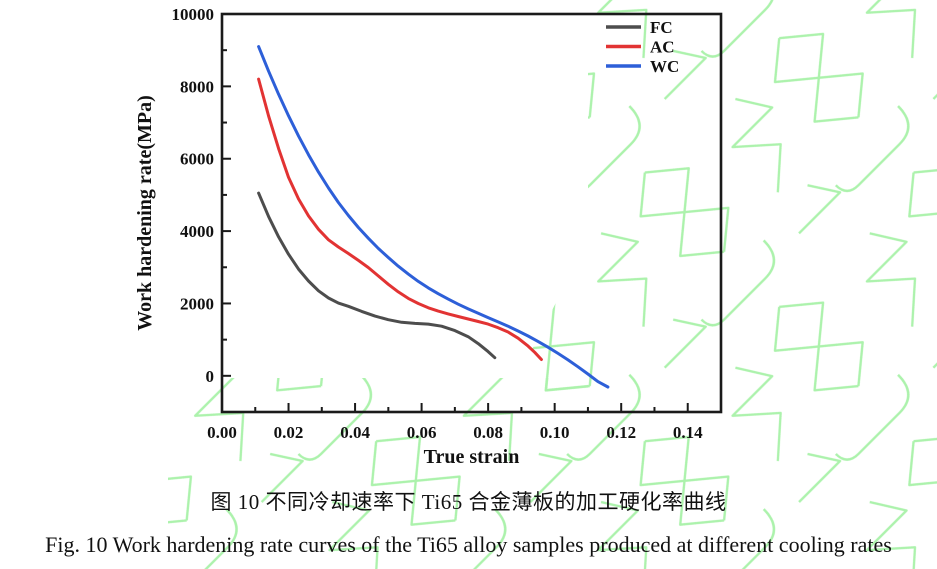  I want to click on y-tick-label: 4000, so click(197, 231).